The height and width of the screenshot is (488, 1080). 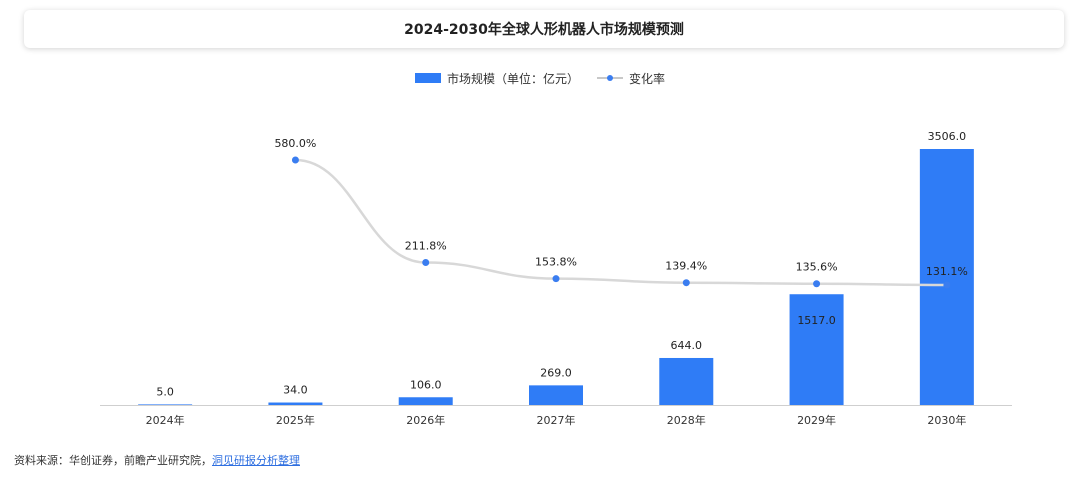 I want to click on bar-2025年, so click(x=295, y=403).